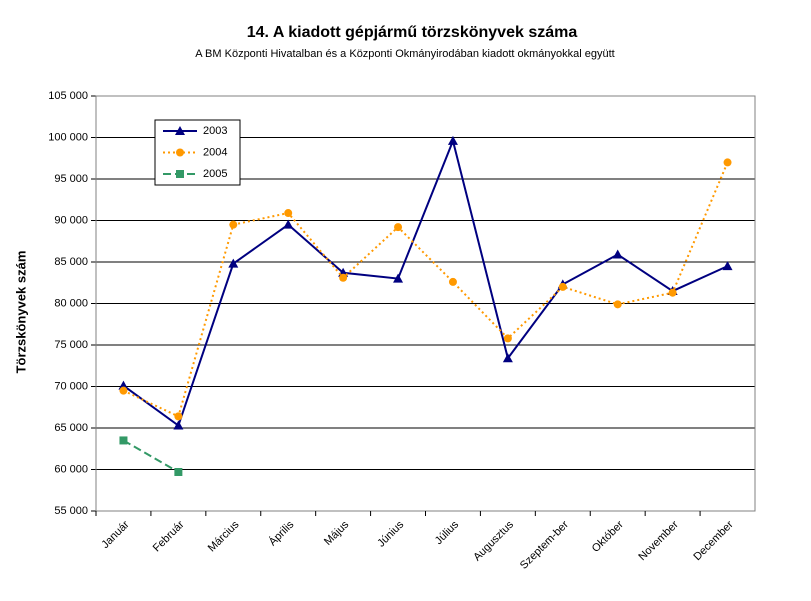 The image size is (811, 601). I want to click on y-tick-label: 105 000, so click(68, 96).